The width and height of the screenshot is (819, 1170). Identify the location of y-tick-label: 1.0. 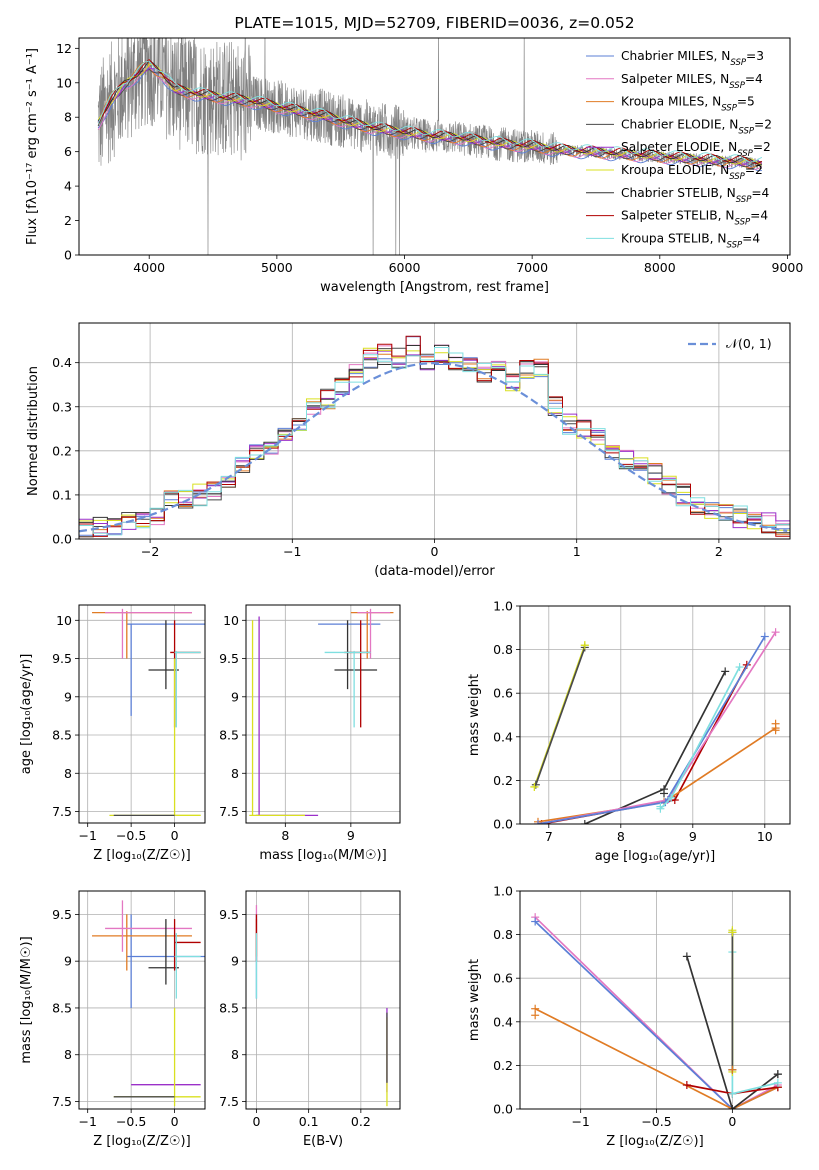
(503, 891).